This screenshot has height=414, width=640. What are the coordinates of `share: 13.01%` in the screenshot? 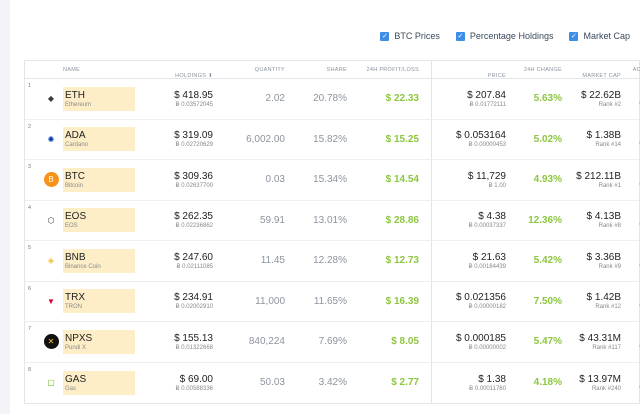 It's located at (330, 220).